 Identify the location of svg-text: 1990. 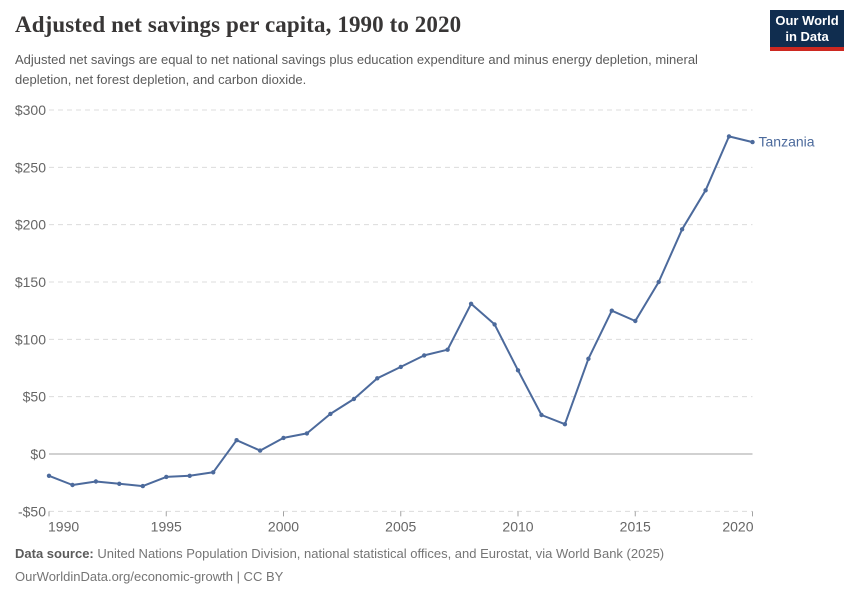
(63, 526).